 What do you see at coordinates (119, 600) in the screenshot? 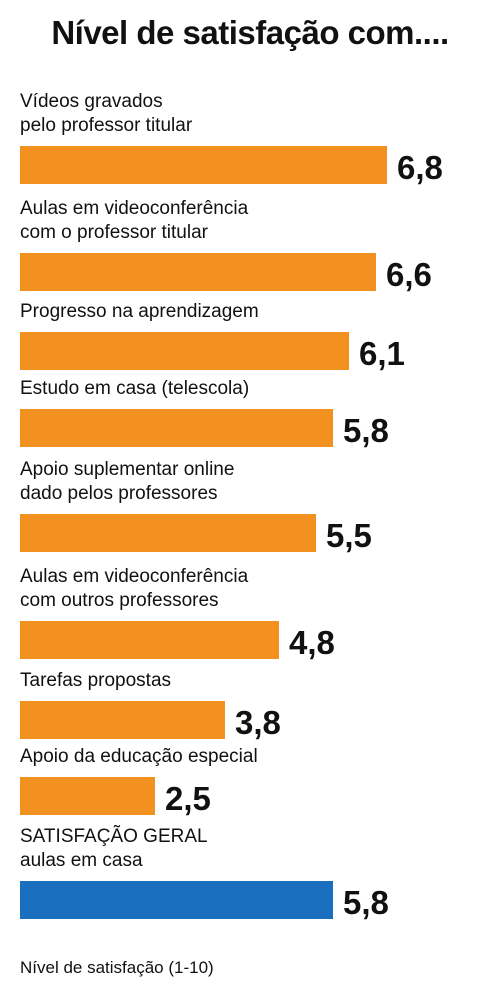
I see `bar-label-line: com outros professores` at bounding box center [119, 600].